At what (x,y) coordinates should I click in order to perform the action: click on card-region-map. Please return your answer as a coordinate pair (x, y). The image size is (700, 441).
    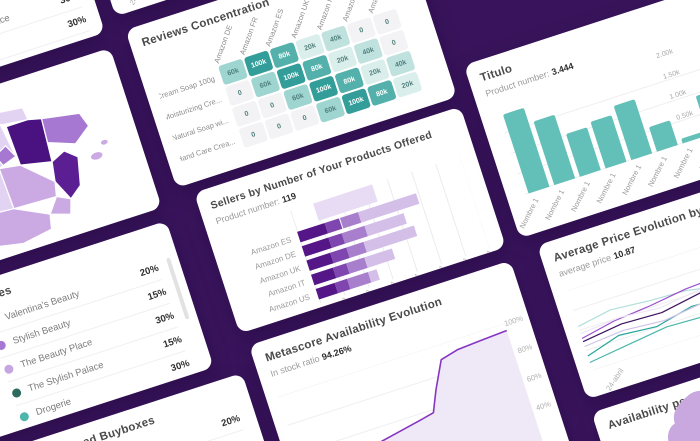
    Looking at the image, I should click on (81, 181).